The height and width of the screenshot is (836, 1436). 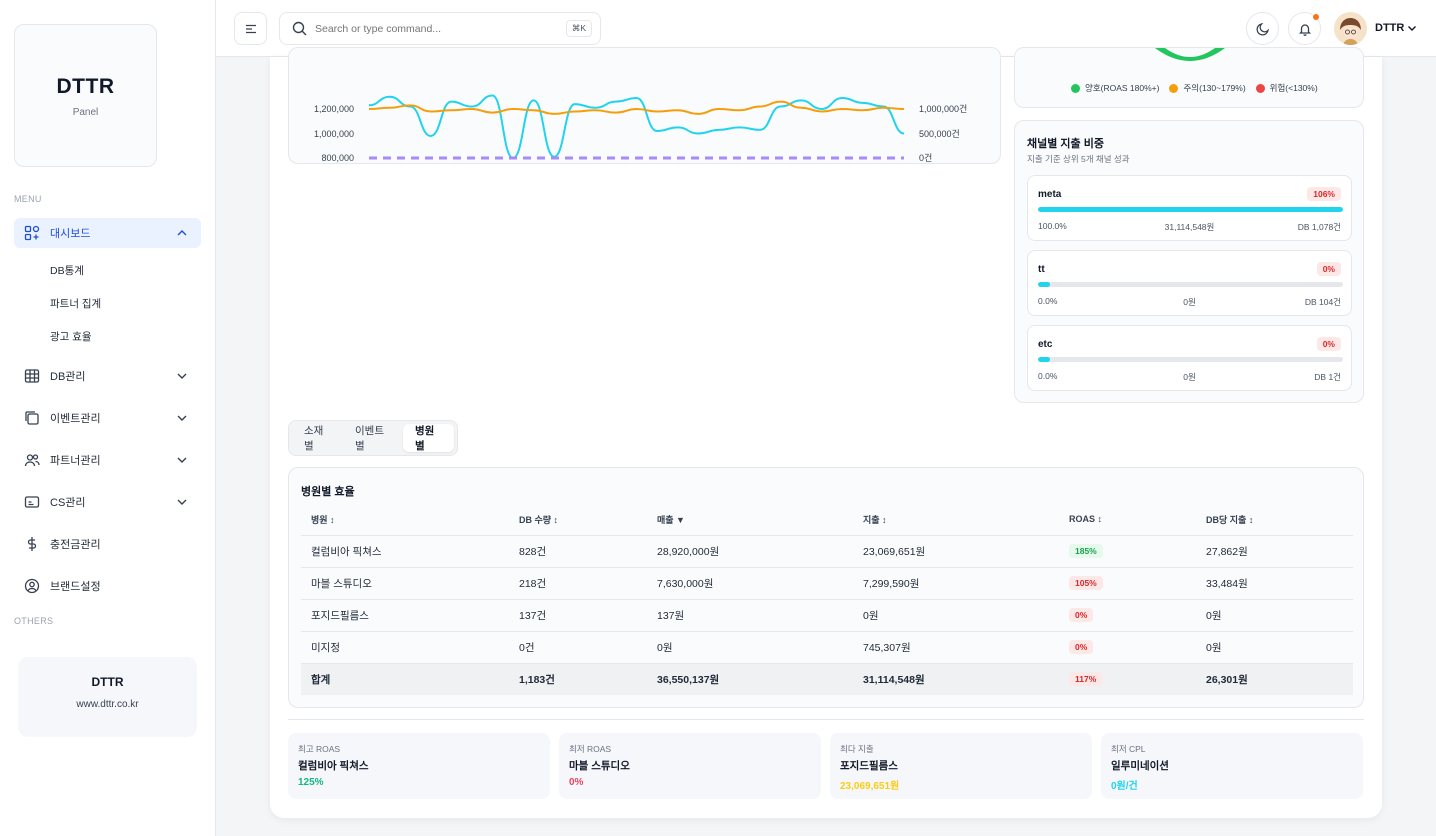 What do you see at coordinates (68, 503) in the screenshot?
I see `sidebar-item-label: CS관리` at bounding box center [68, 503].